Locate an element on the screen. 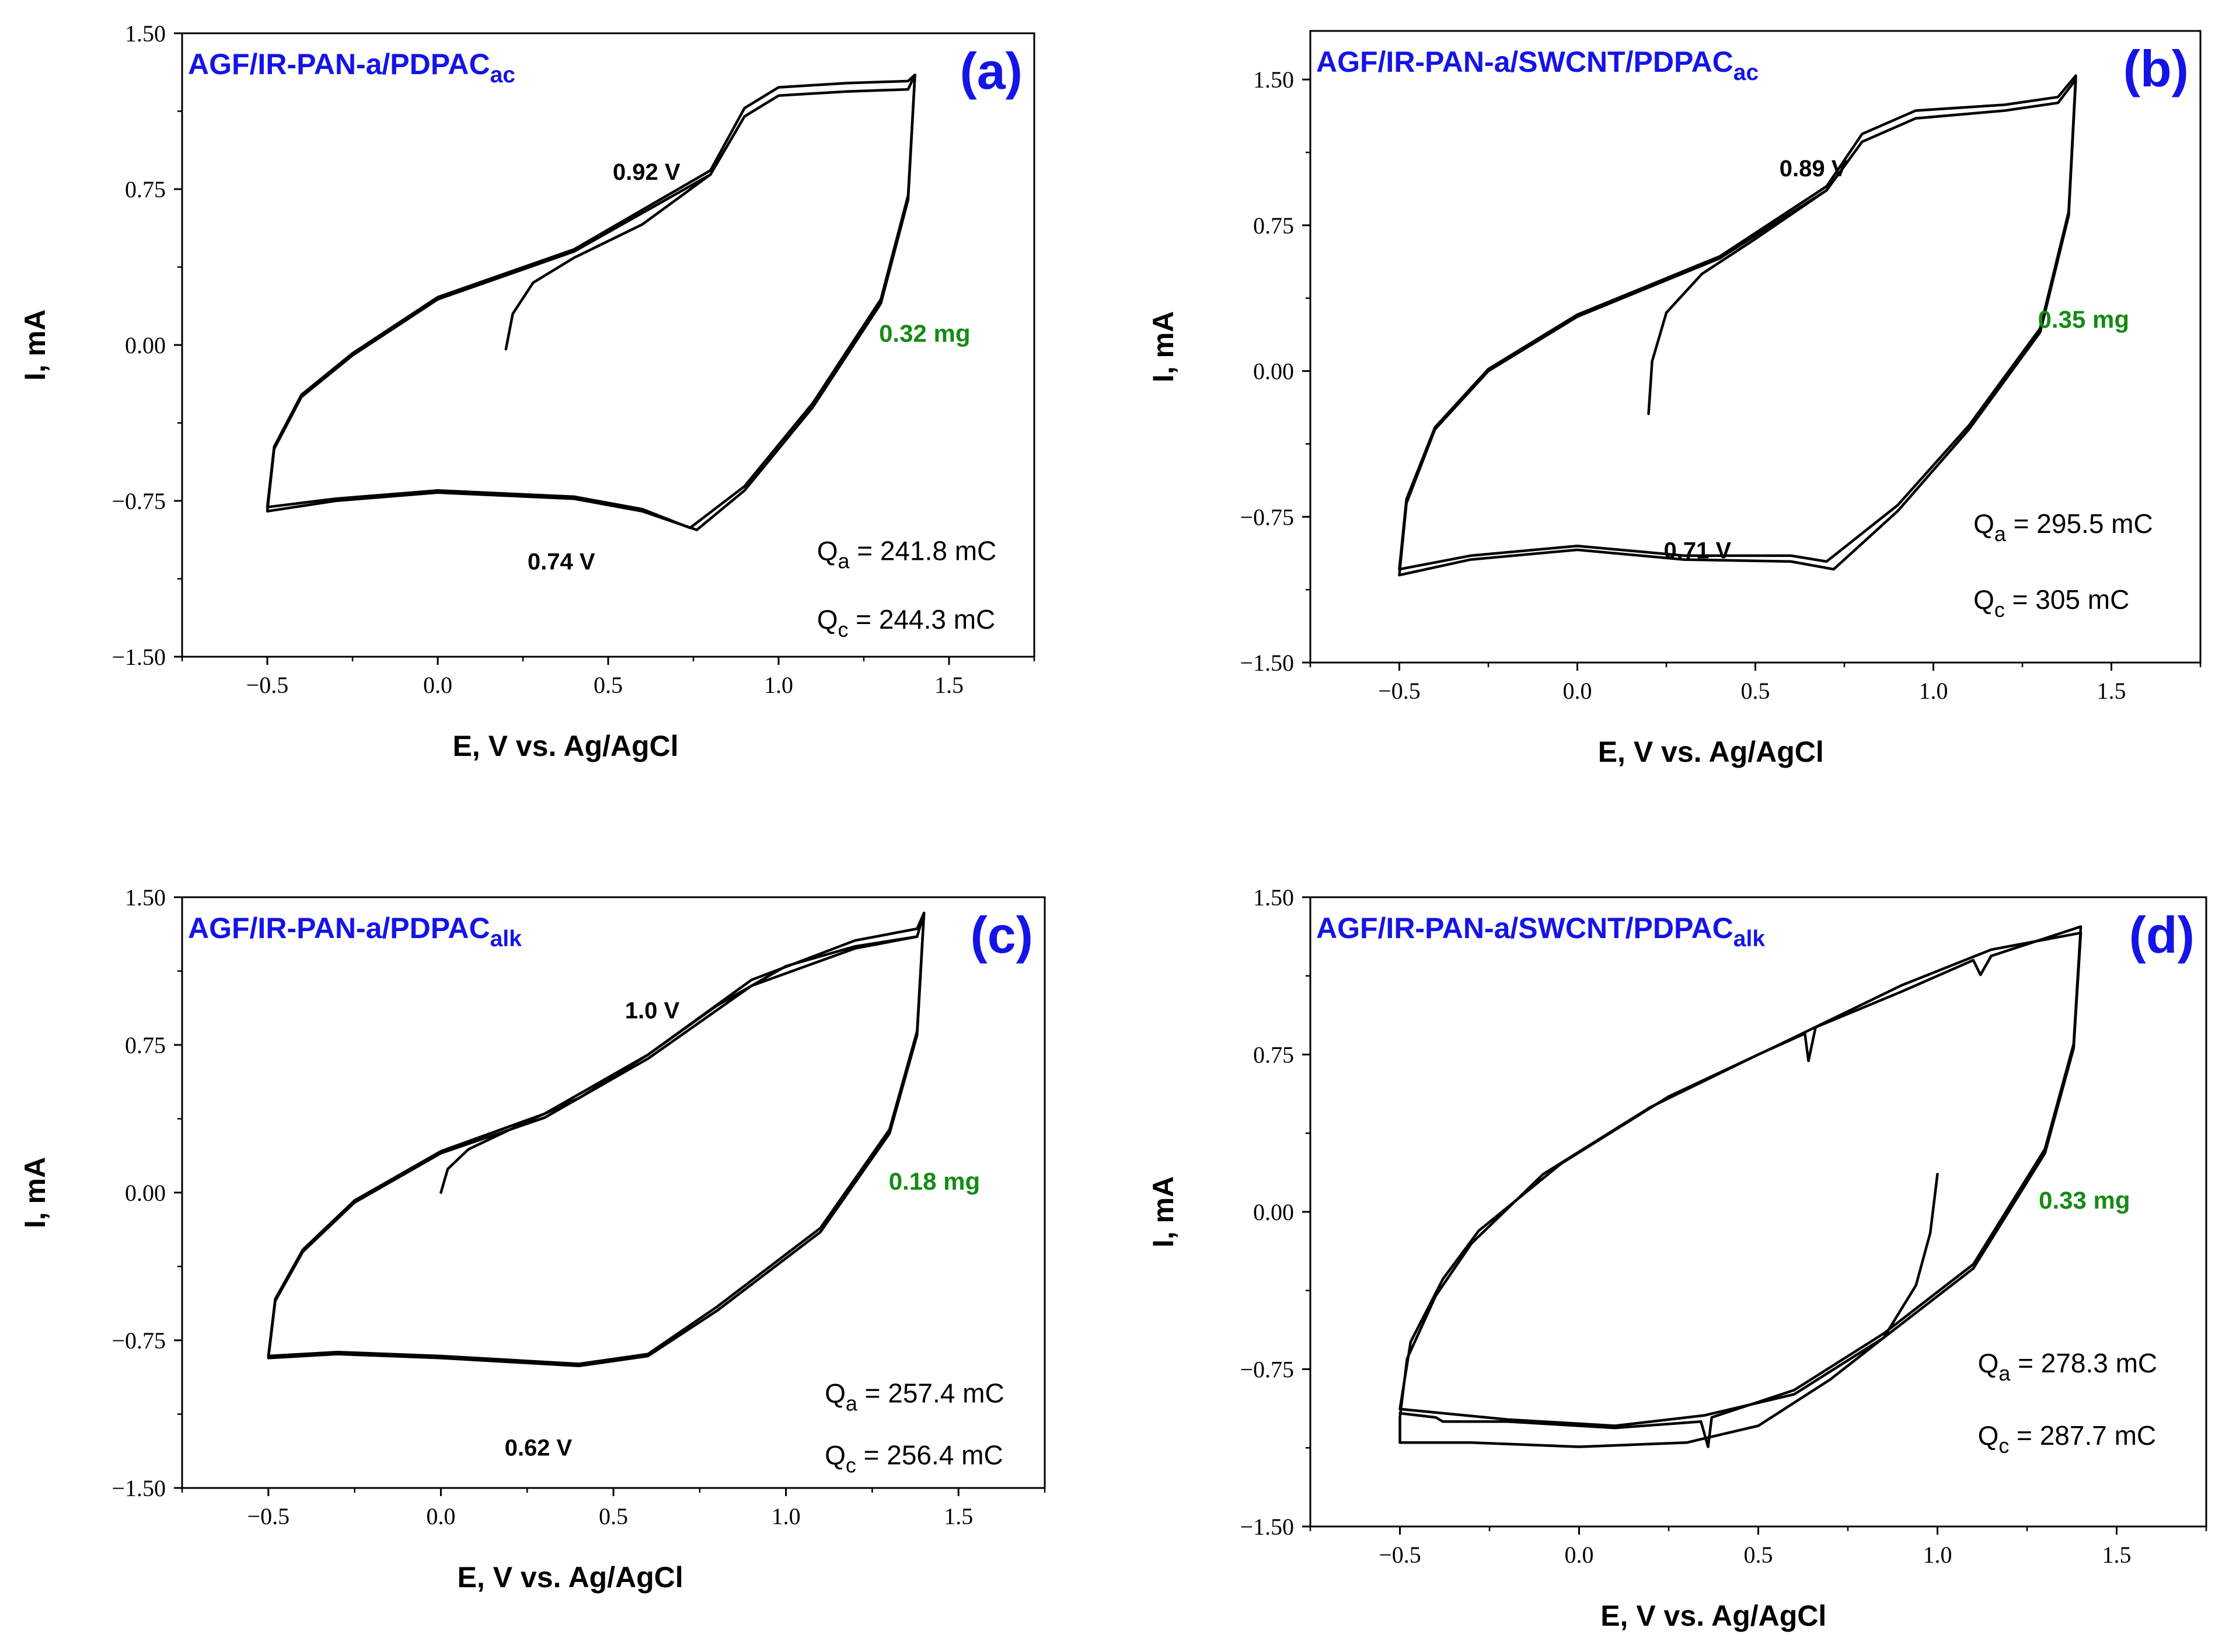  anodic-charge-label-value: = 278.3 mC is located at coordinates (2083, 1363).